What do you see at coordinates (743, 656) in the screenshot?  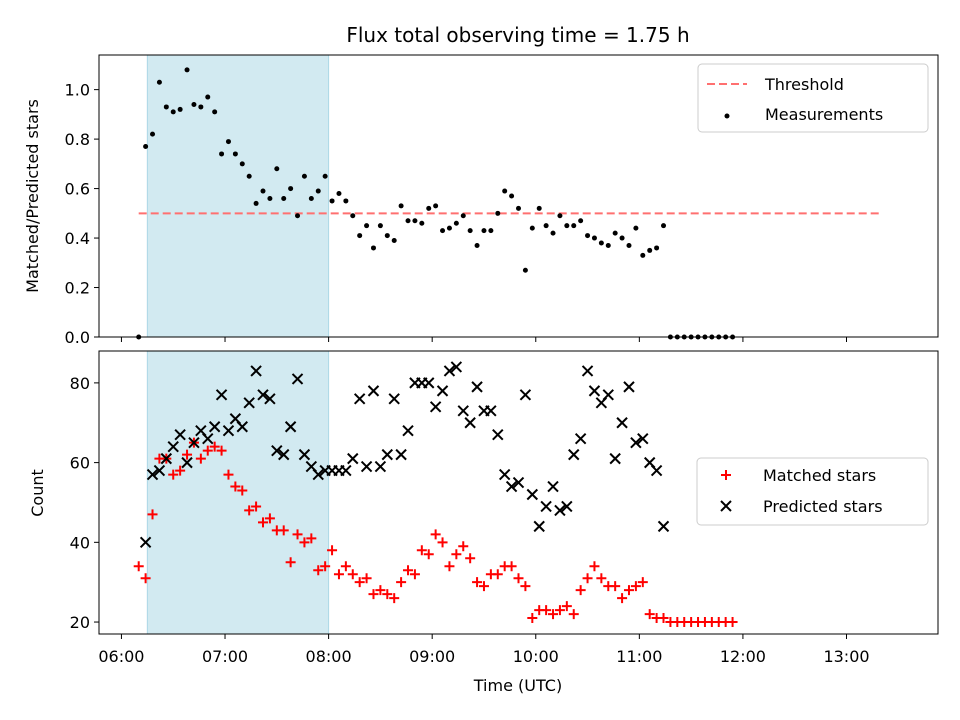 I see `x-tick-label: 12:00` at bounding box center [743, 656].